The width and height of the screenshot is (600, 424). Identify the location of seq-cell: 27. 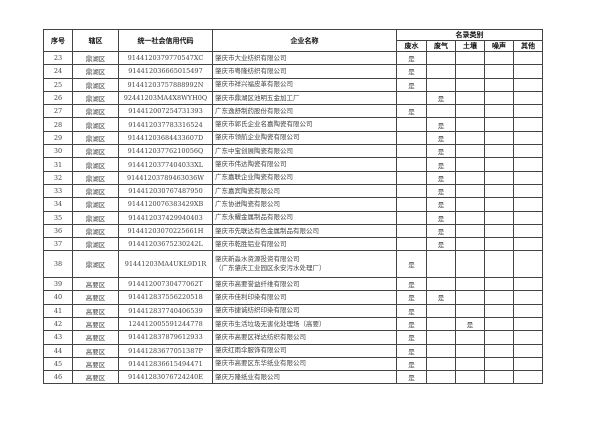
(58, 111).